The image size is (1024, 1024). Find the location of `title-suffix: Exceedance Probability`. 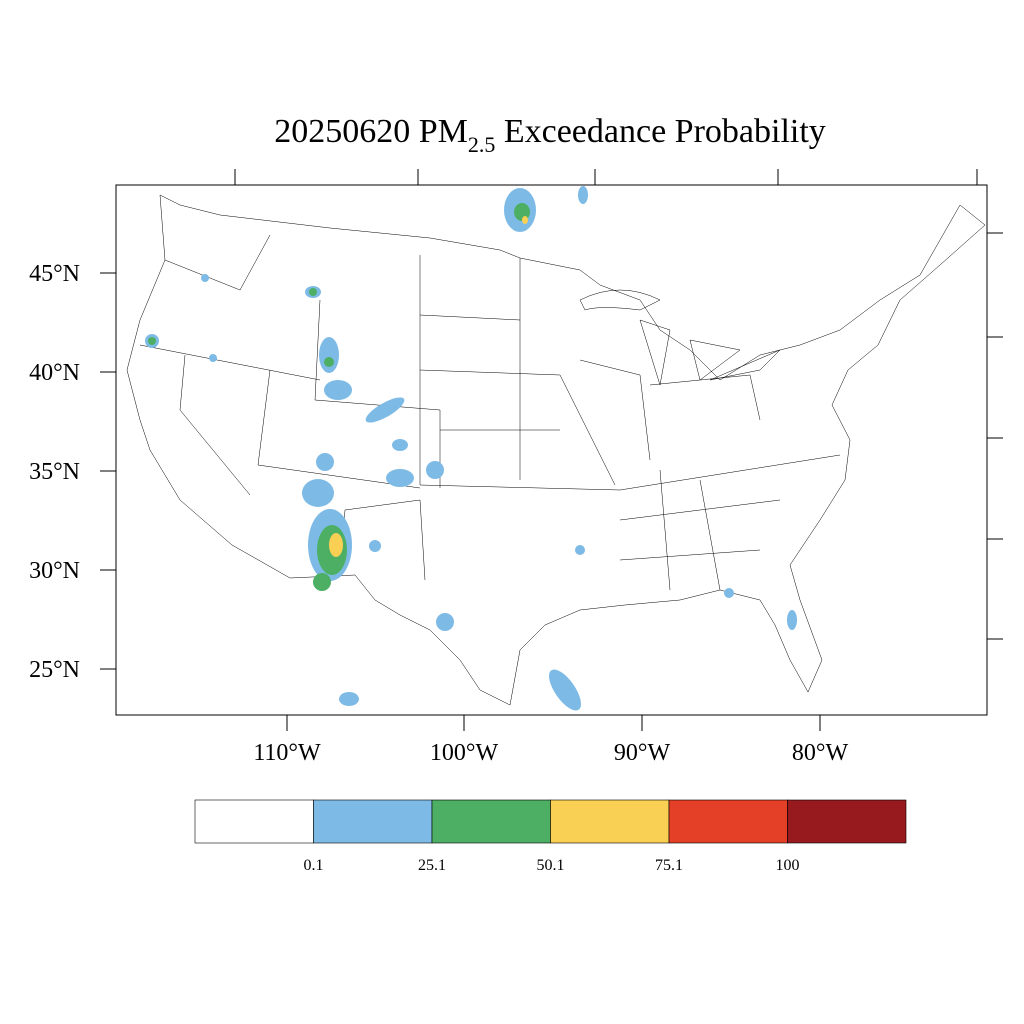

title-suffix: Exceedance Probability is located at coordinates (660, 131).